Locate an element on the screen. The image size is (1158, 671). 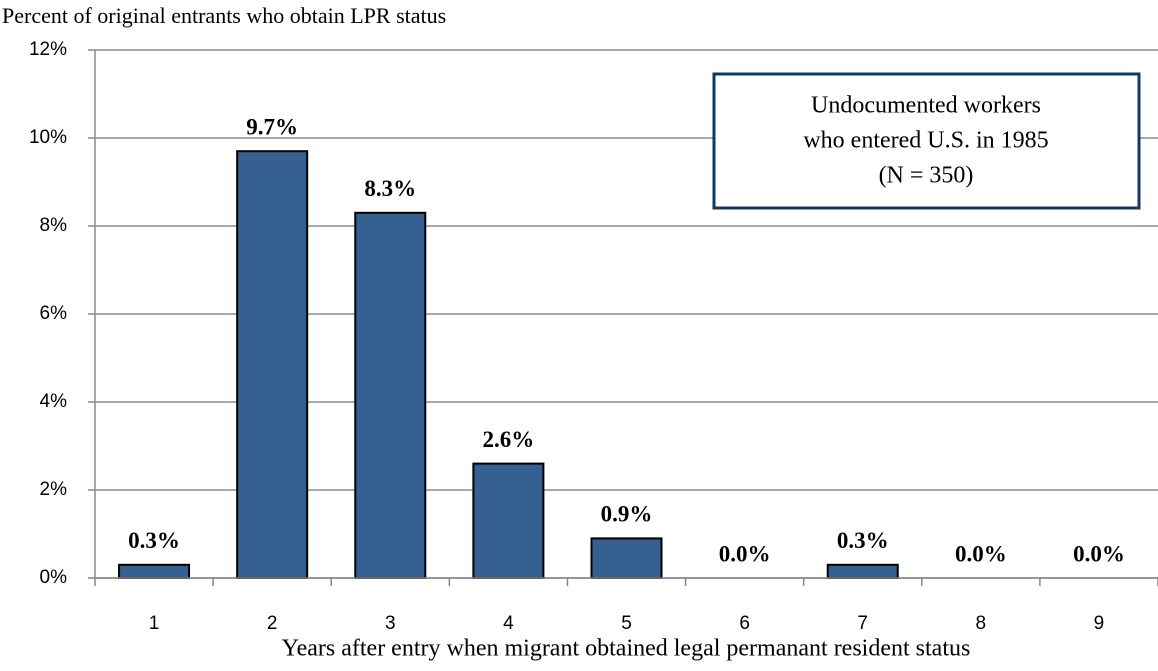
value-label: 8.3% is located at coordinates (390, 188).